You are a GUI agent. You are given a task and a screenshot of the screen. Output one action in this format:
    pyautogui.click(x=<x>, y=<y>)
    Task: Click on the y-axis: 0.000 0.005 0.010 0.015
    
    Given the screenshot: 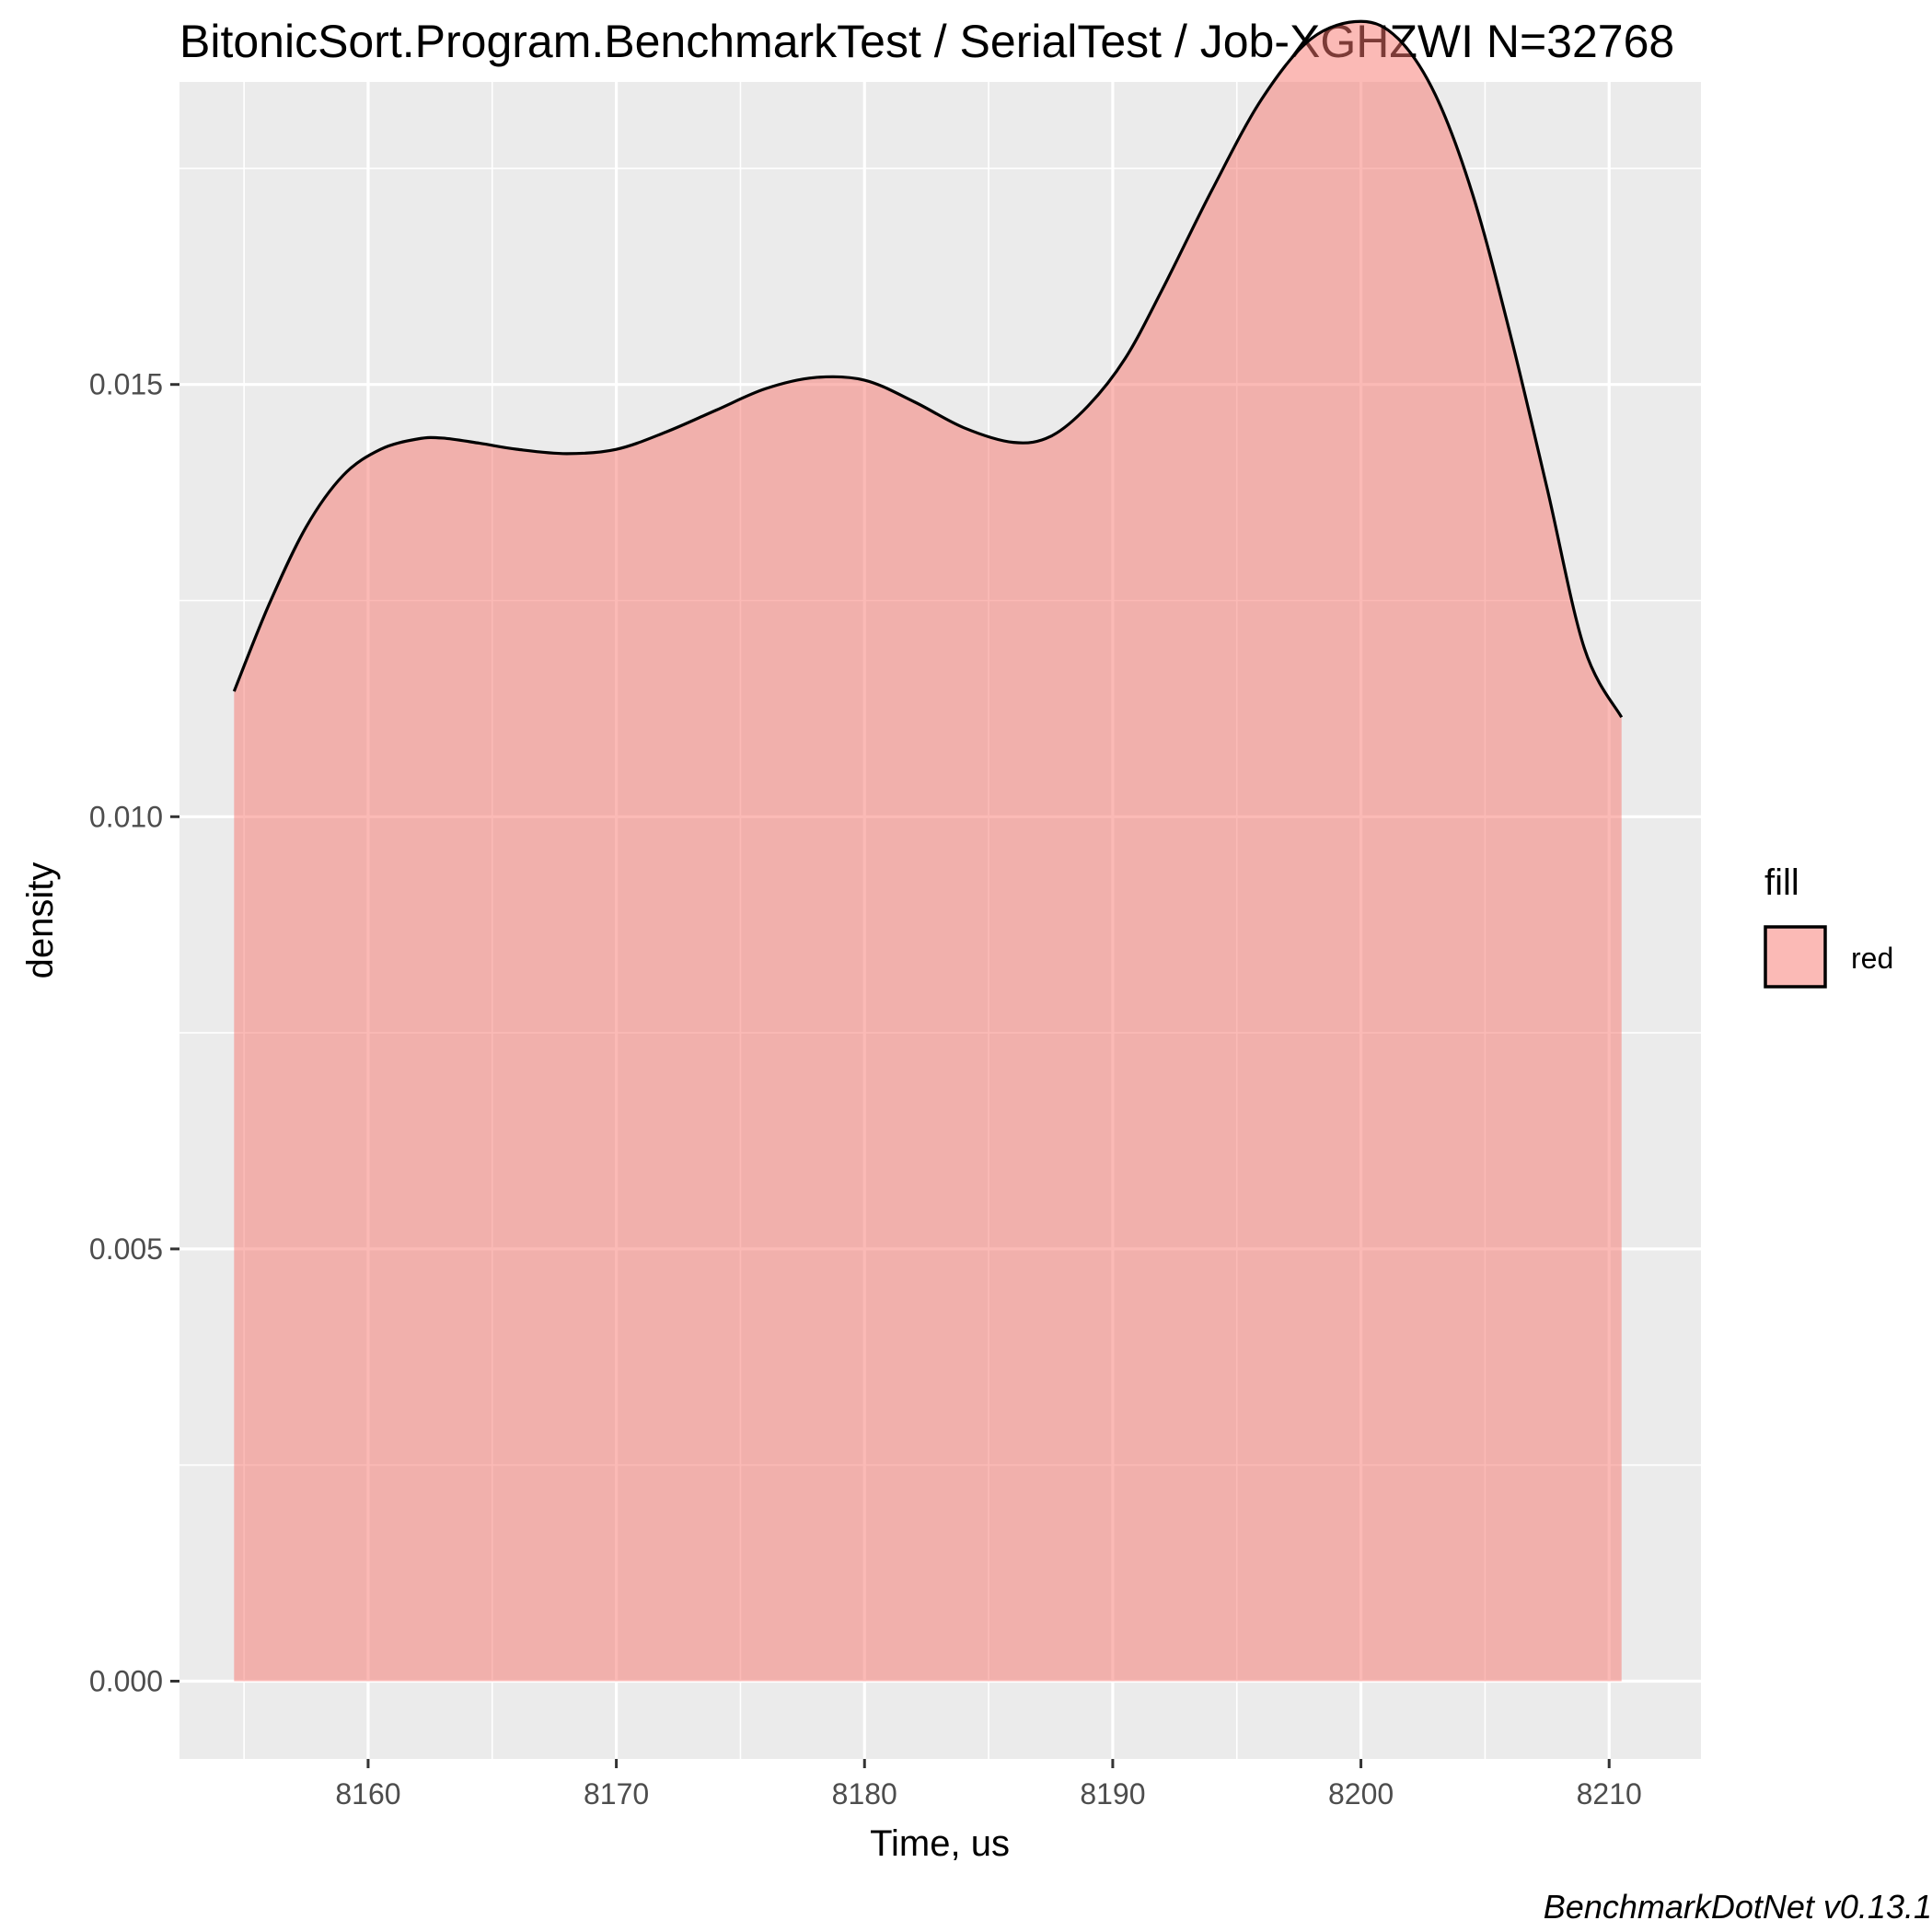 What is the action you would take?
    pyautogui.click(x=134, y=1033)
    